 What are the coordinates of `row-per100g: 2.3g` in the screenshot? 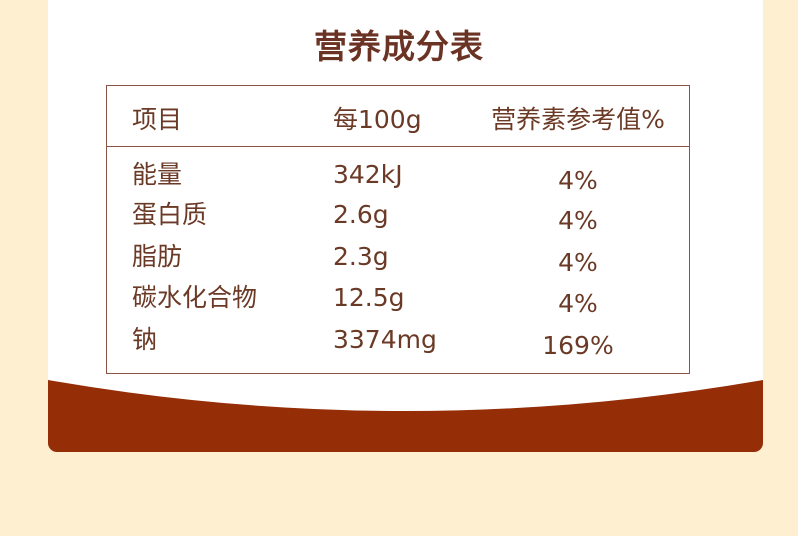 It's located at (361, 256).